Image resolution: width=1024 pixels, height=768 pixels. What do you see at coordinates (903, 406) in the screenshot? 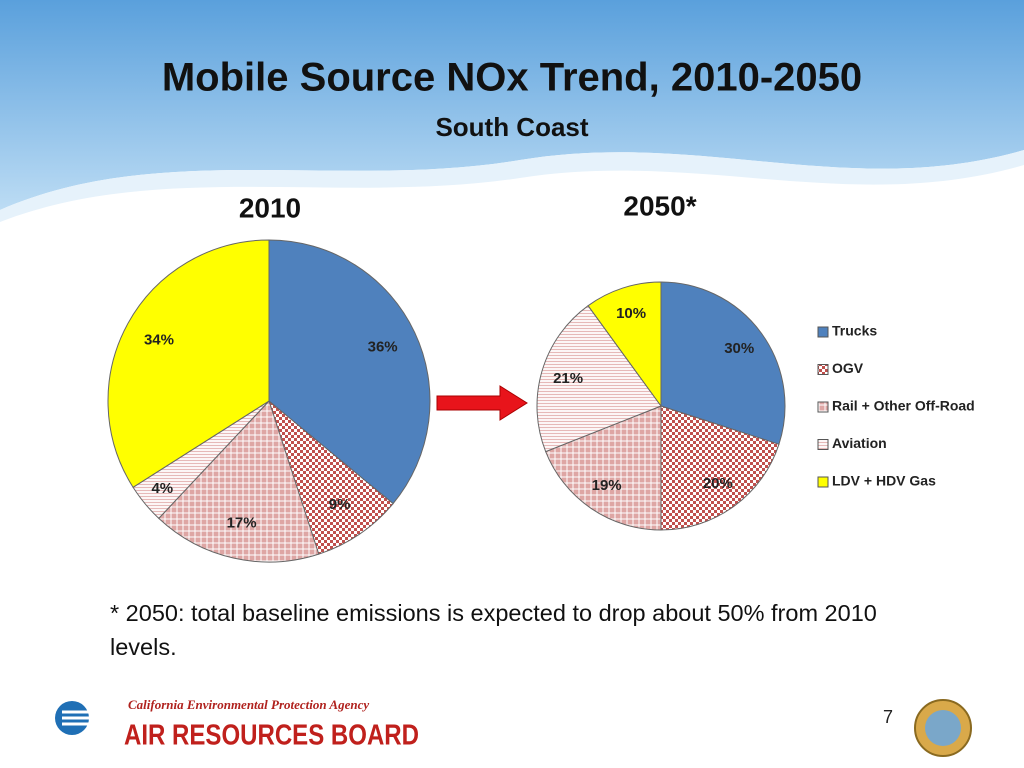
I see `legend-label: Rail + Other Off-Road` at bounding box center [903, 406].